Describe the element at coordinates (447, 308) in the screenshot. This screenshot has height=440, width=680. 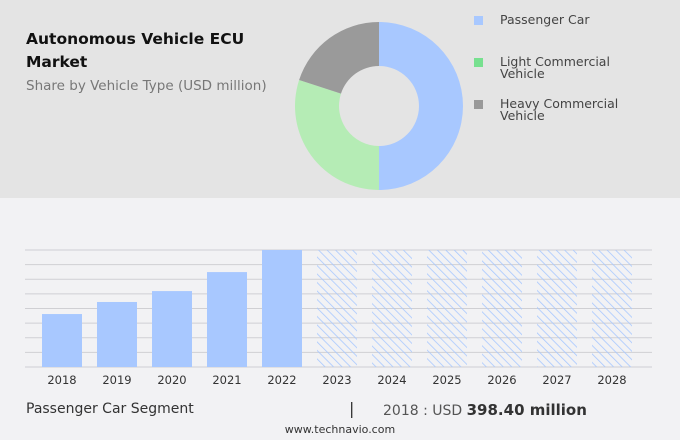
I see `forecast-bar-2025` at that location.